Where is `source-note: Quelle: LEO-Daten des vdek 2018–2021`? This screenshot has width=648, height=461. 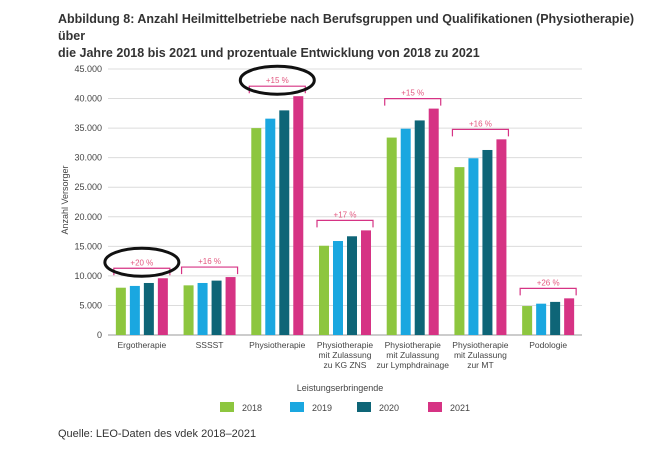 source-note: Quelle: LEO-Daten des vdek 2018–2021 is located at coordinates (157, 434).